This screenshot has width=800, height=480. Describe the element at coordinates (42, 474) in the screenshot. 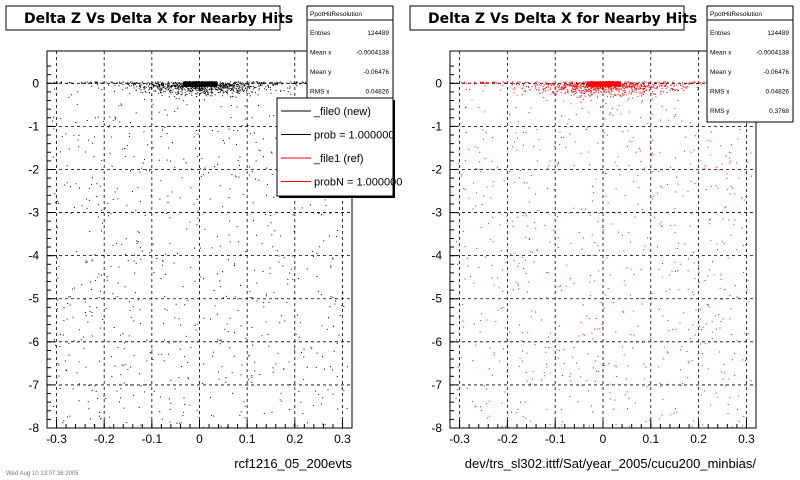

I see `footer-timestamp: Wed Aug 10 13:07:36 2005` at that location.